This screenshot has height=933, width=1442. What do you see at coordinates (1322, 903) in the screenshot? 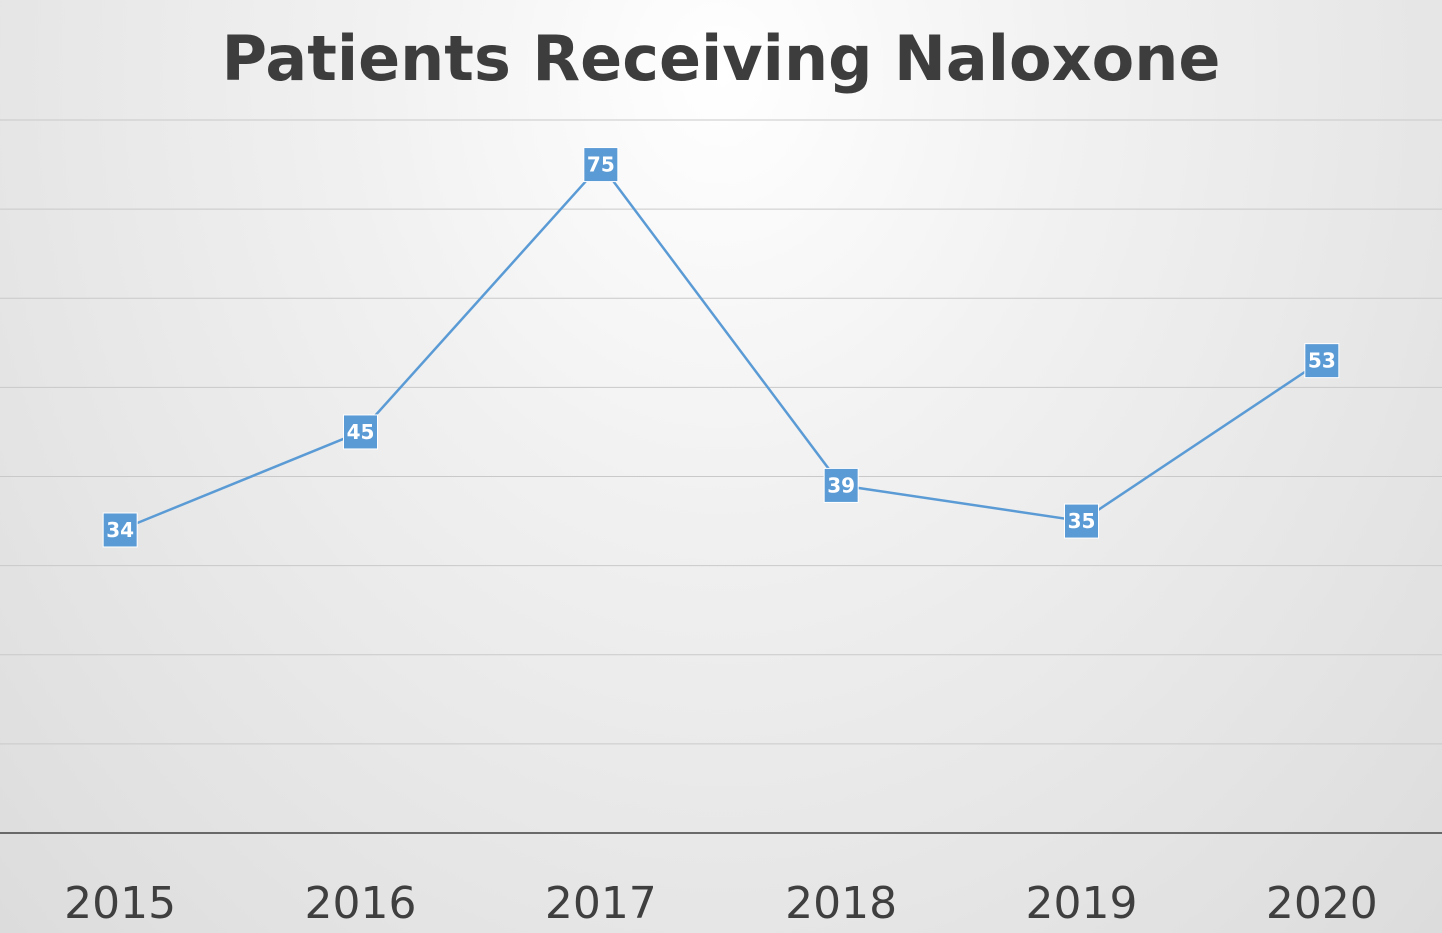
I see `x-tick-label: 2020` at bounding box center [1322, 903].